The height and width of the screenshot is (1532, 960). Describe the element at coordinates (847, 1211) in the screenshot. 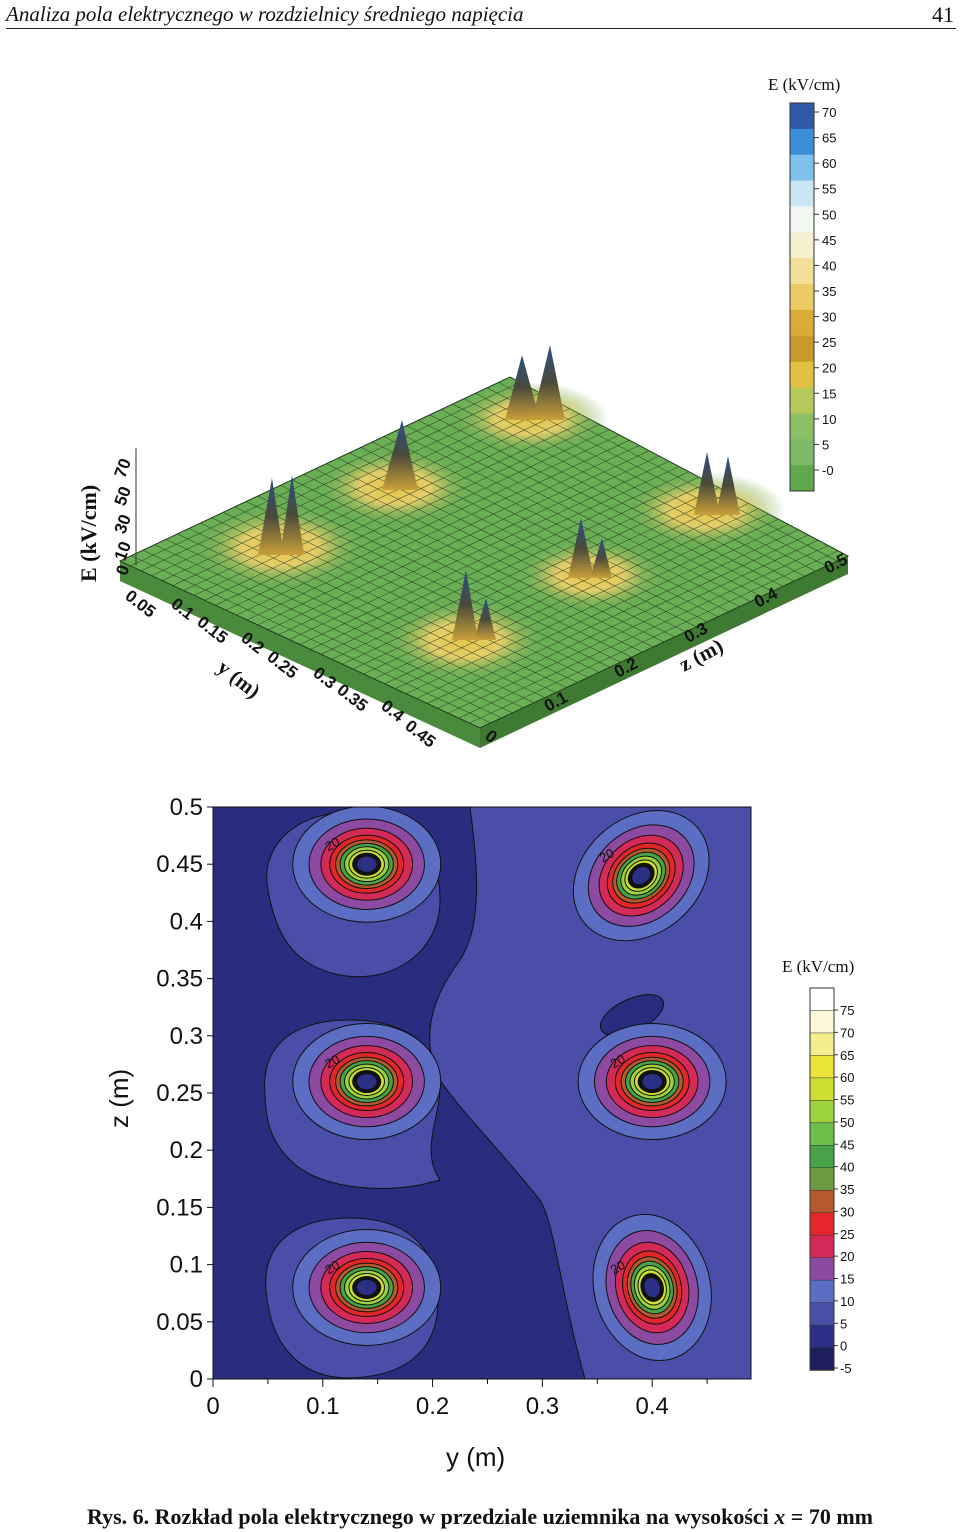

I see `colorbar-tick-label: 30` at that location.